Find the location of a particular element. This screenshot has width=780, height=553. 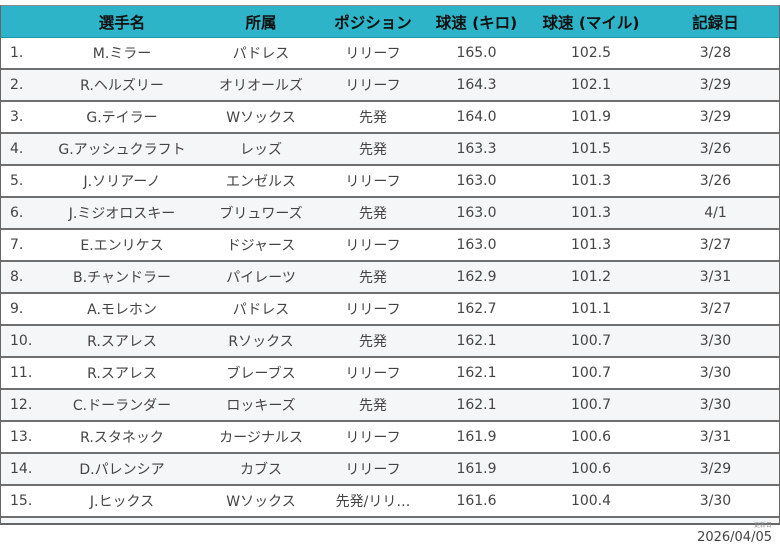

speed-mph: 100.4 is located at coordinates (591, 501).